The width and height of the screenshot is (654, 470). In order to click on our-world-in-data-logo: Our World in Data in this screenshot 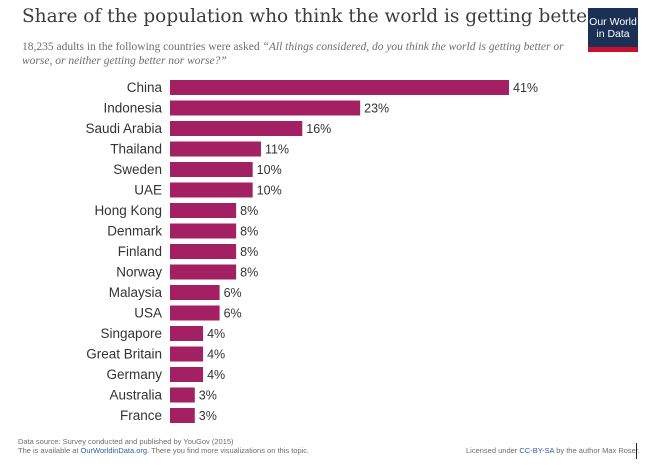, I will do `click(613, 30)`.